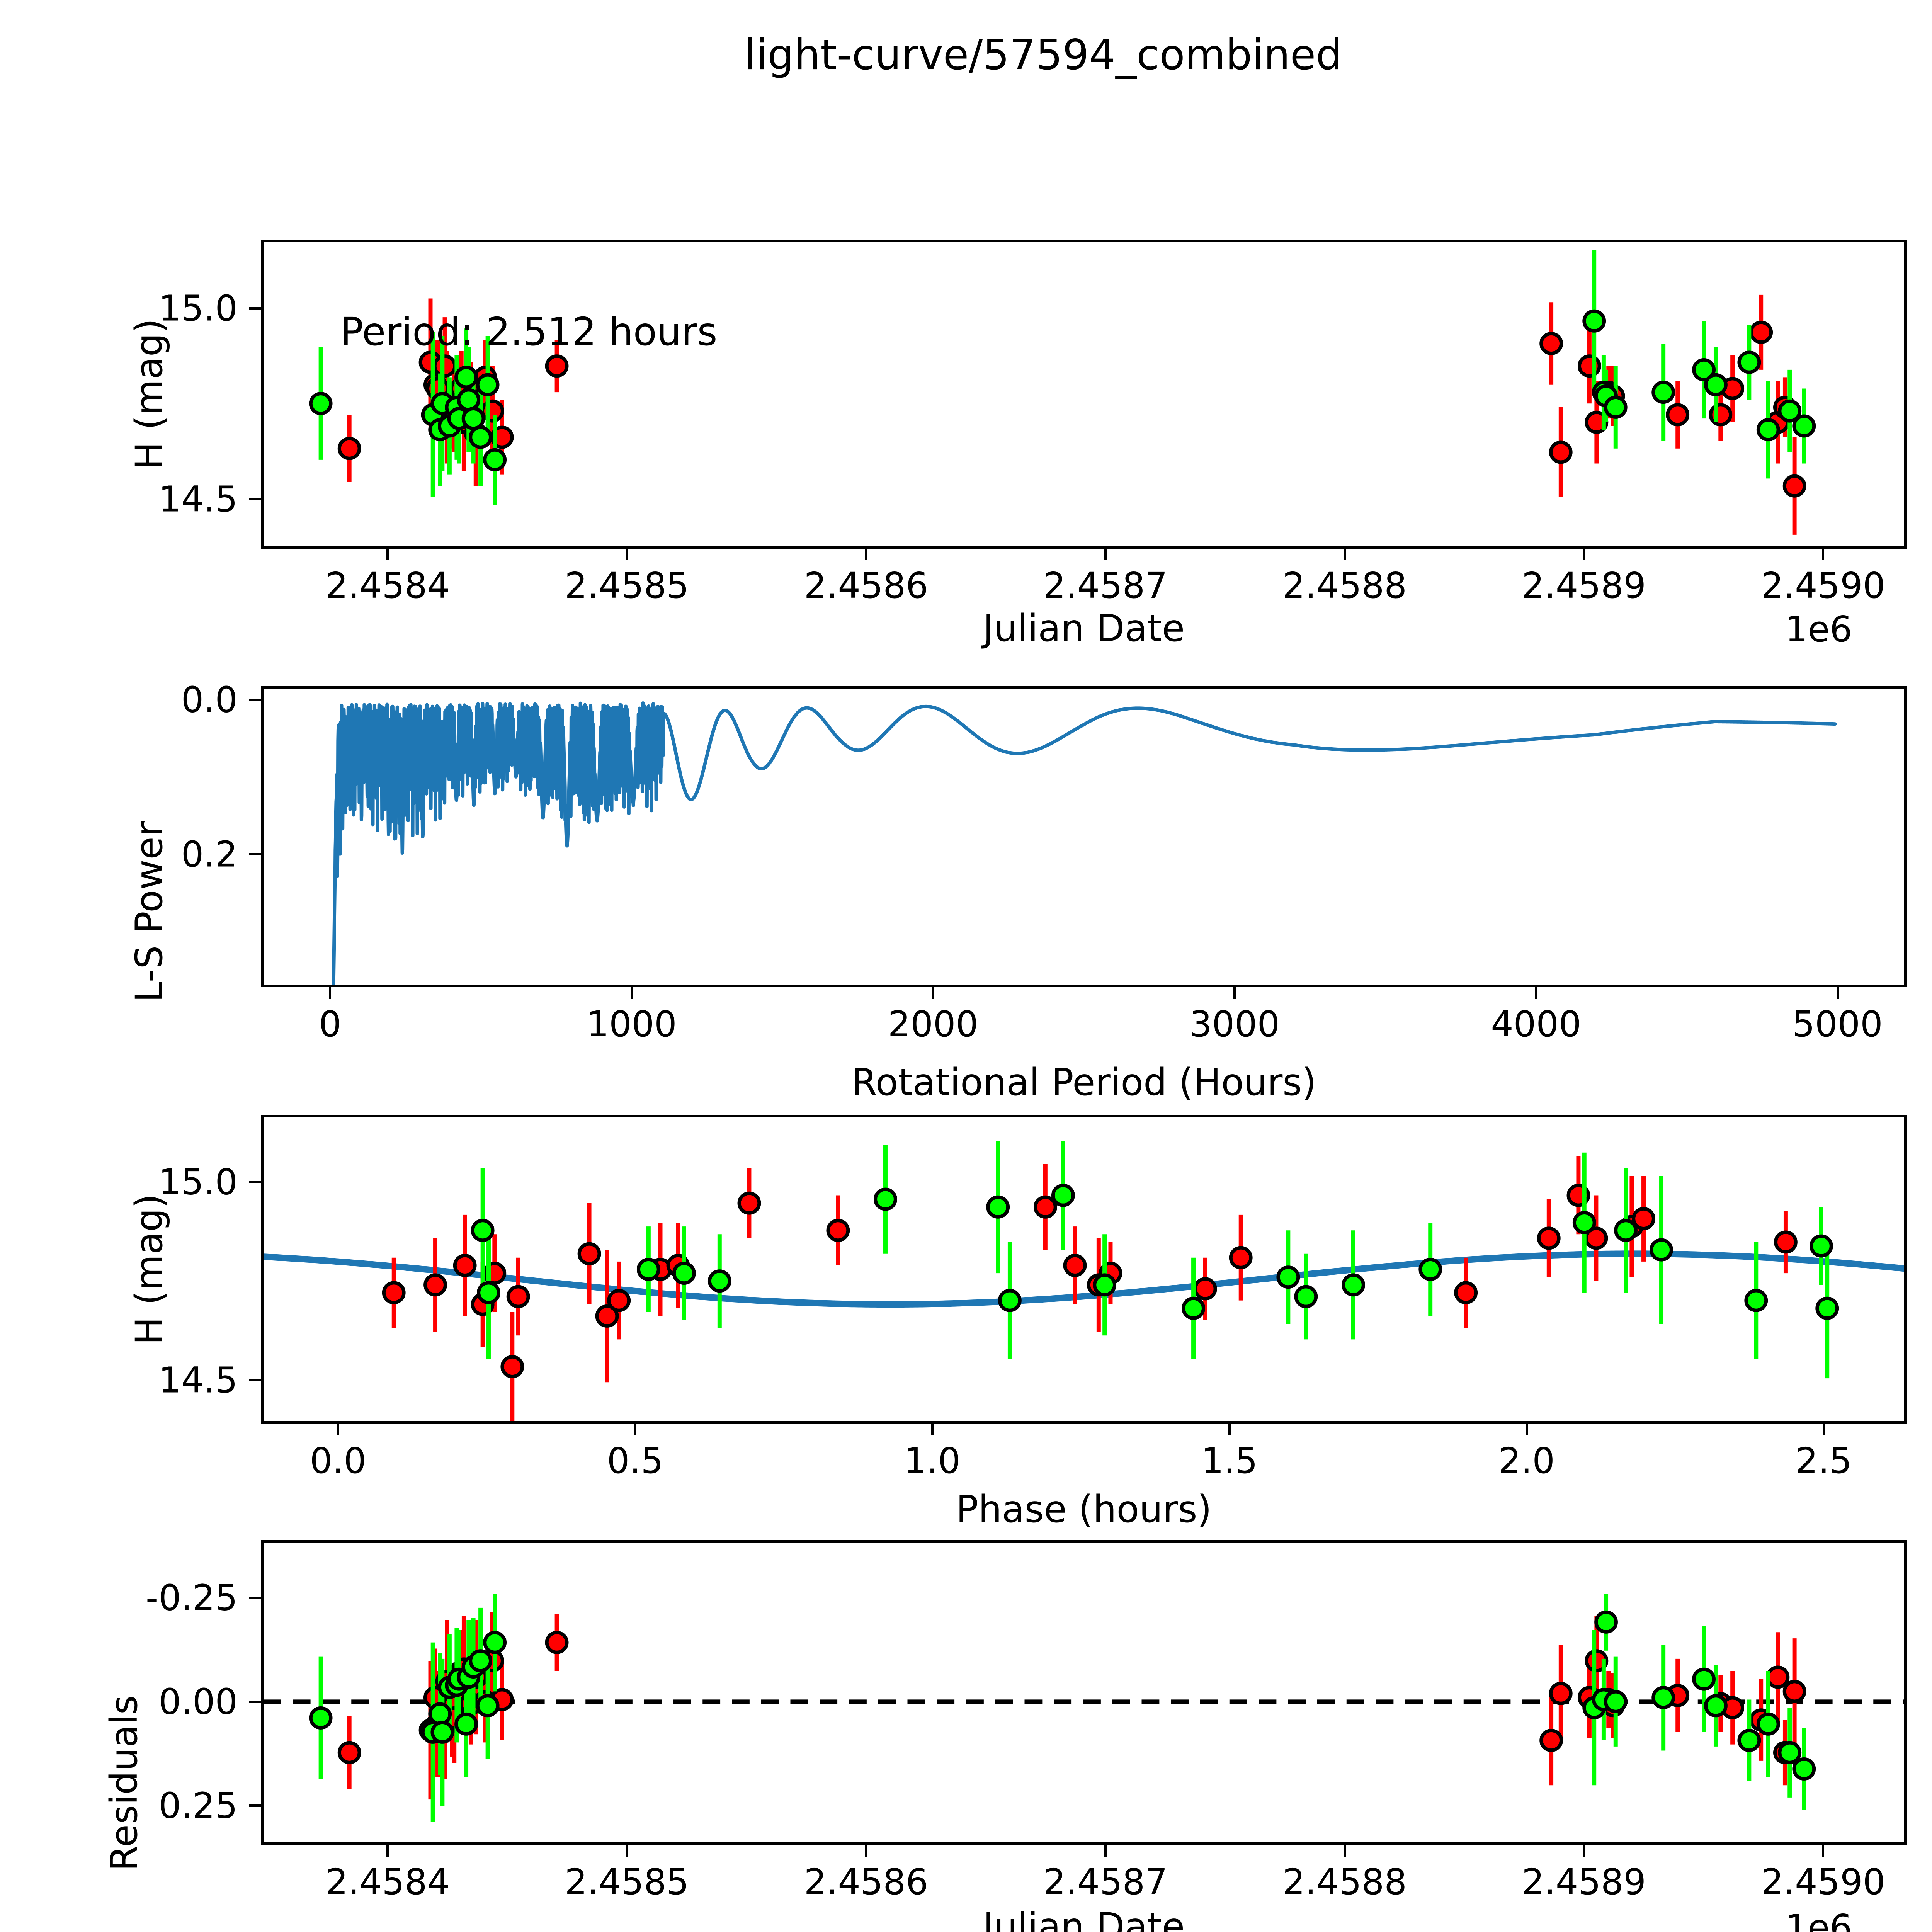 The image size is (1932, 1932). I want to click on phasefold-y-tick-mark, so click(255, 1381).